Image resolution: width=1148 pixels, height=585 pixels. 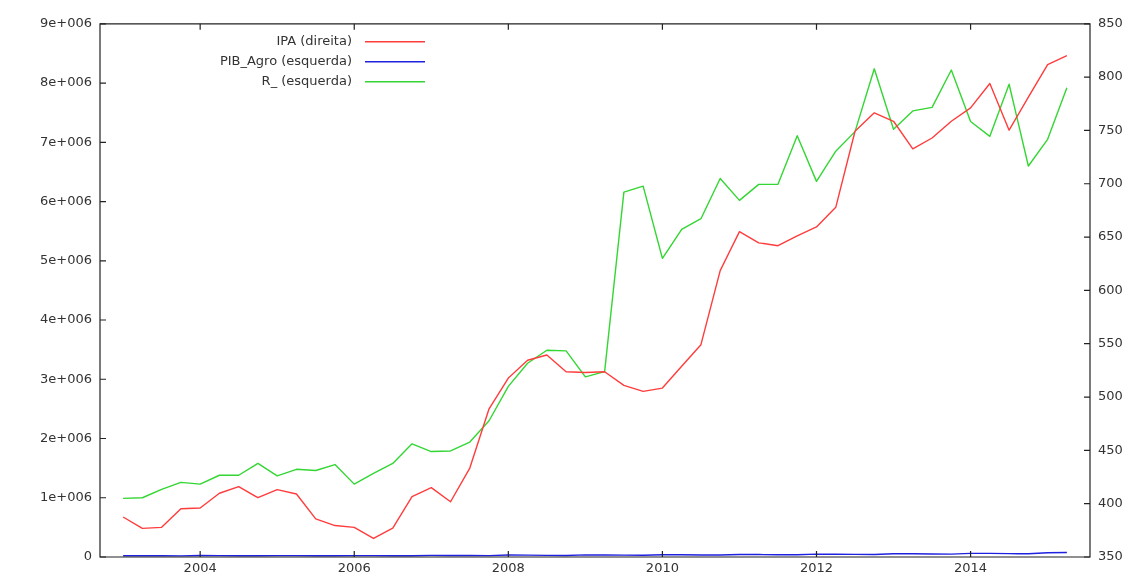 I want to click on y-tick-label: 8e+006, so click(x=66, y=82).